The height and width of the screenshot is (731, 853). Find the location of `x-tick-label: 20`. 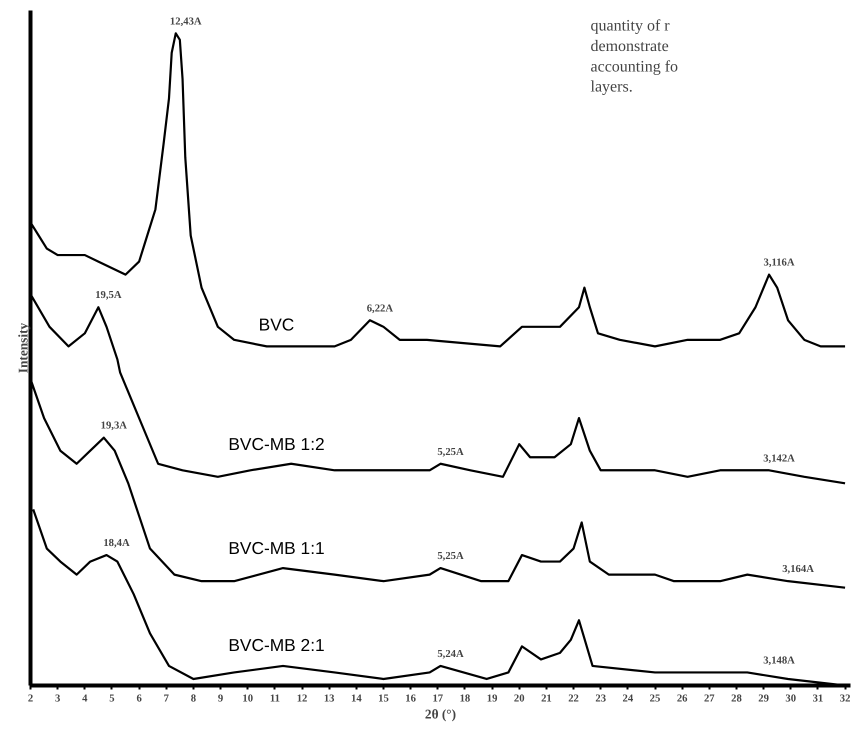

x-tick-label: 20 is located at coordinates (519, 699).